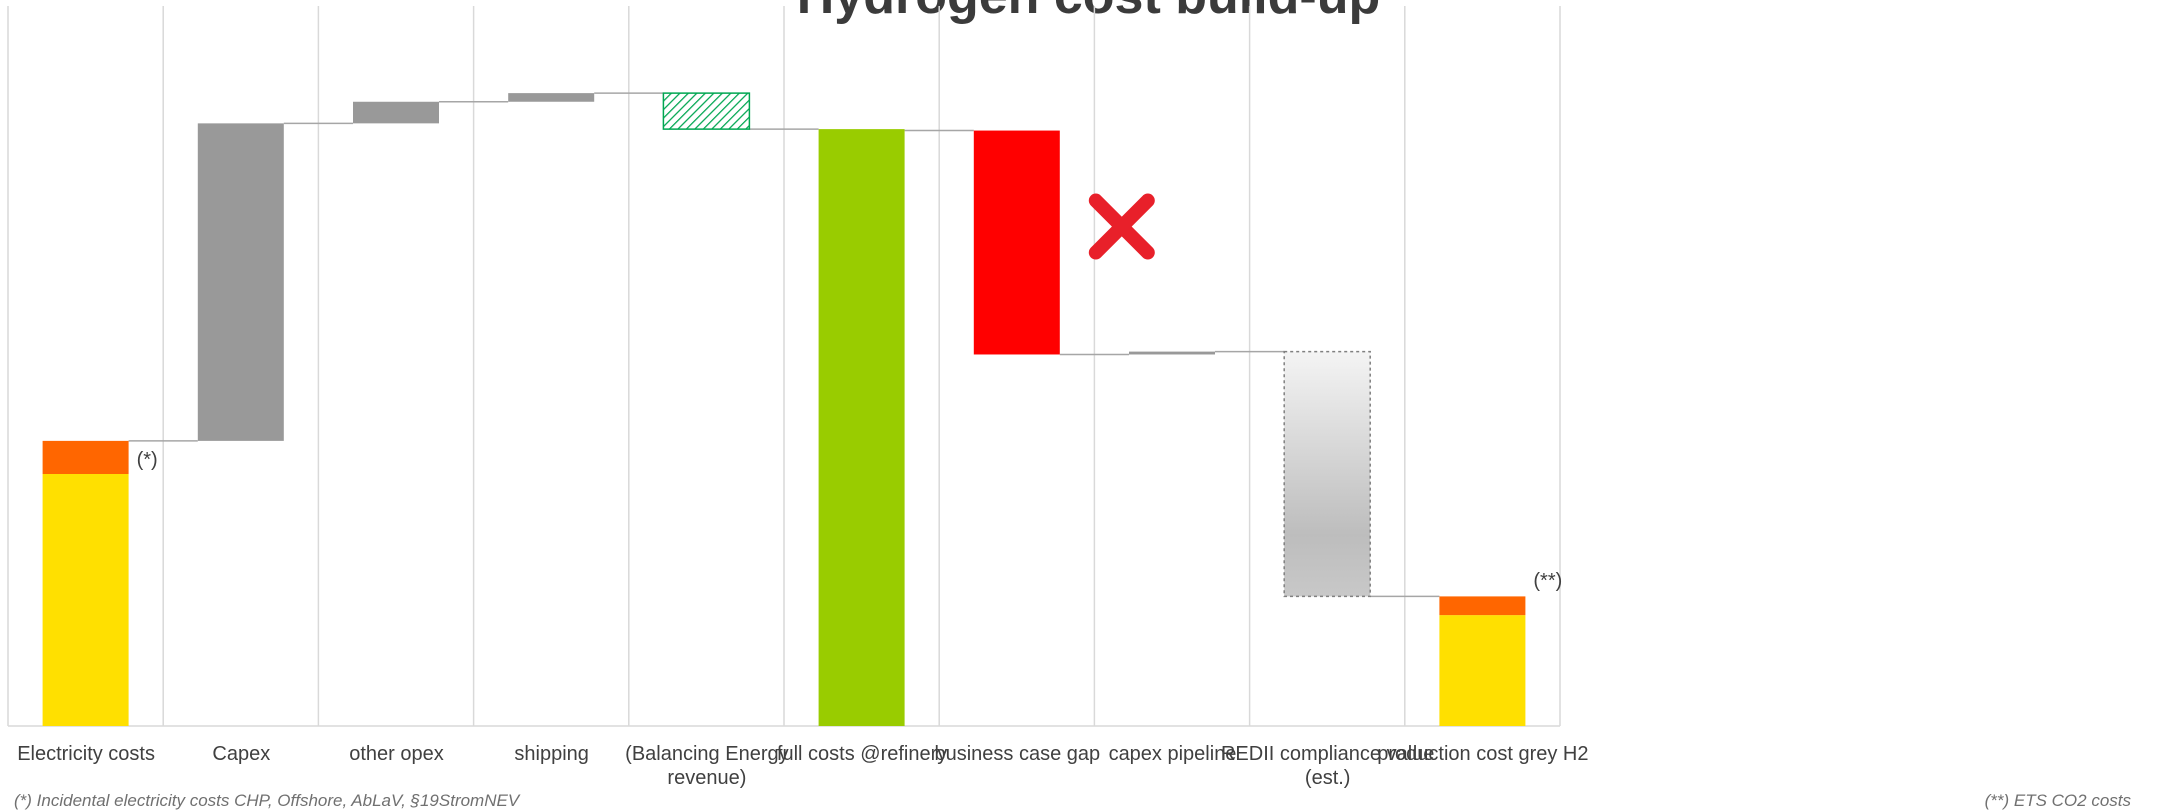 The image size is (2177, 812). I want to click on x-tick-label: REDII compliance value (est.), so click(1327, 766).